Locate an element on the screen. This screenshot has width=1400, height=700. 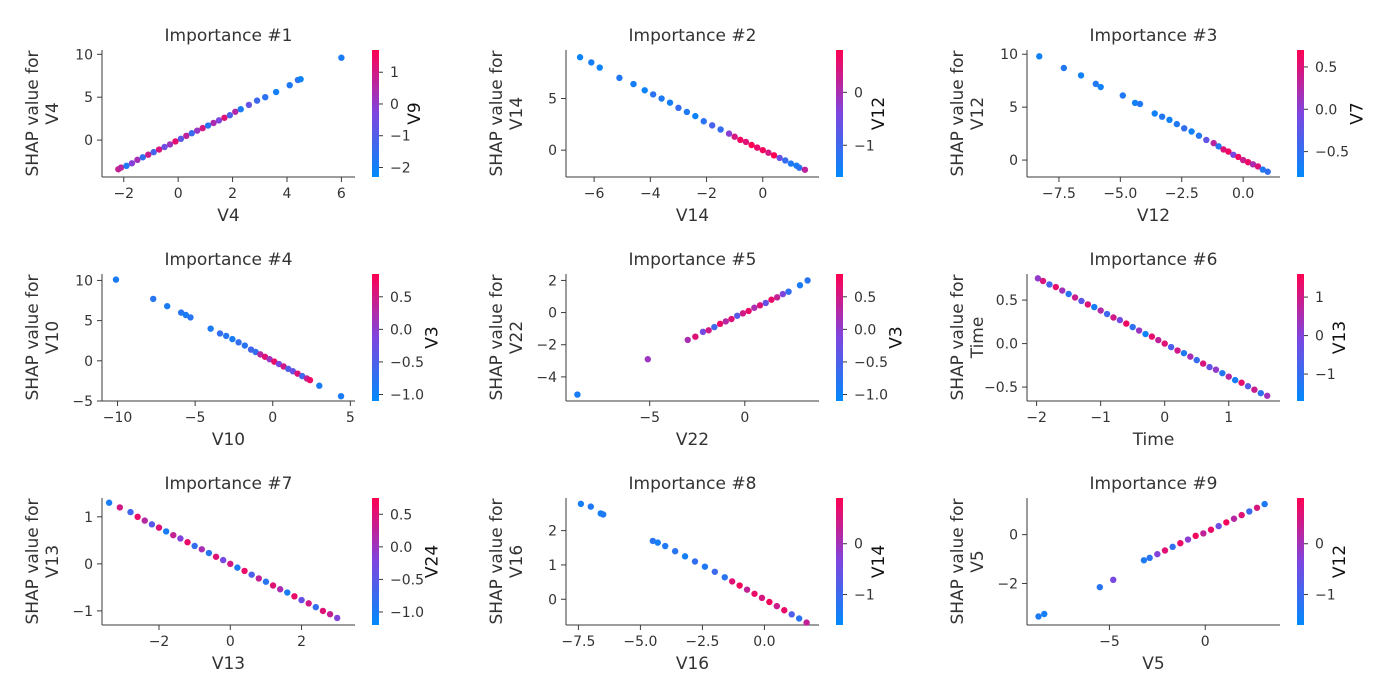
chart-title: Importance #9 is located at coordinates (1154, 484).